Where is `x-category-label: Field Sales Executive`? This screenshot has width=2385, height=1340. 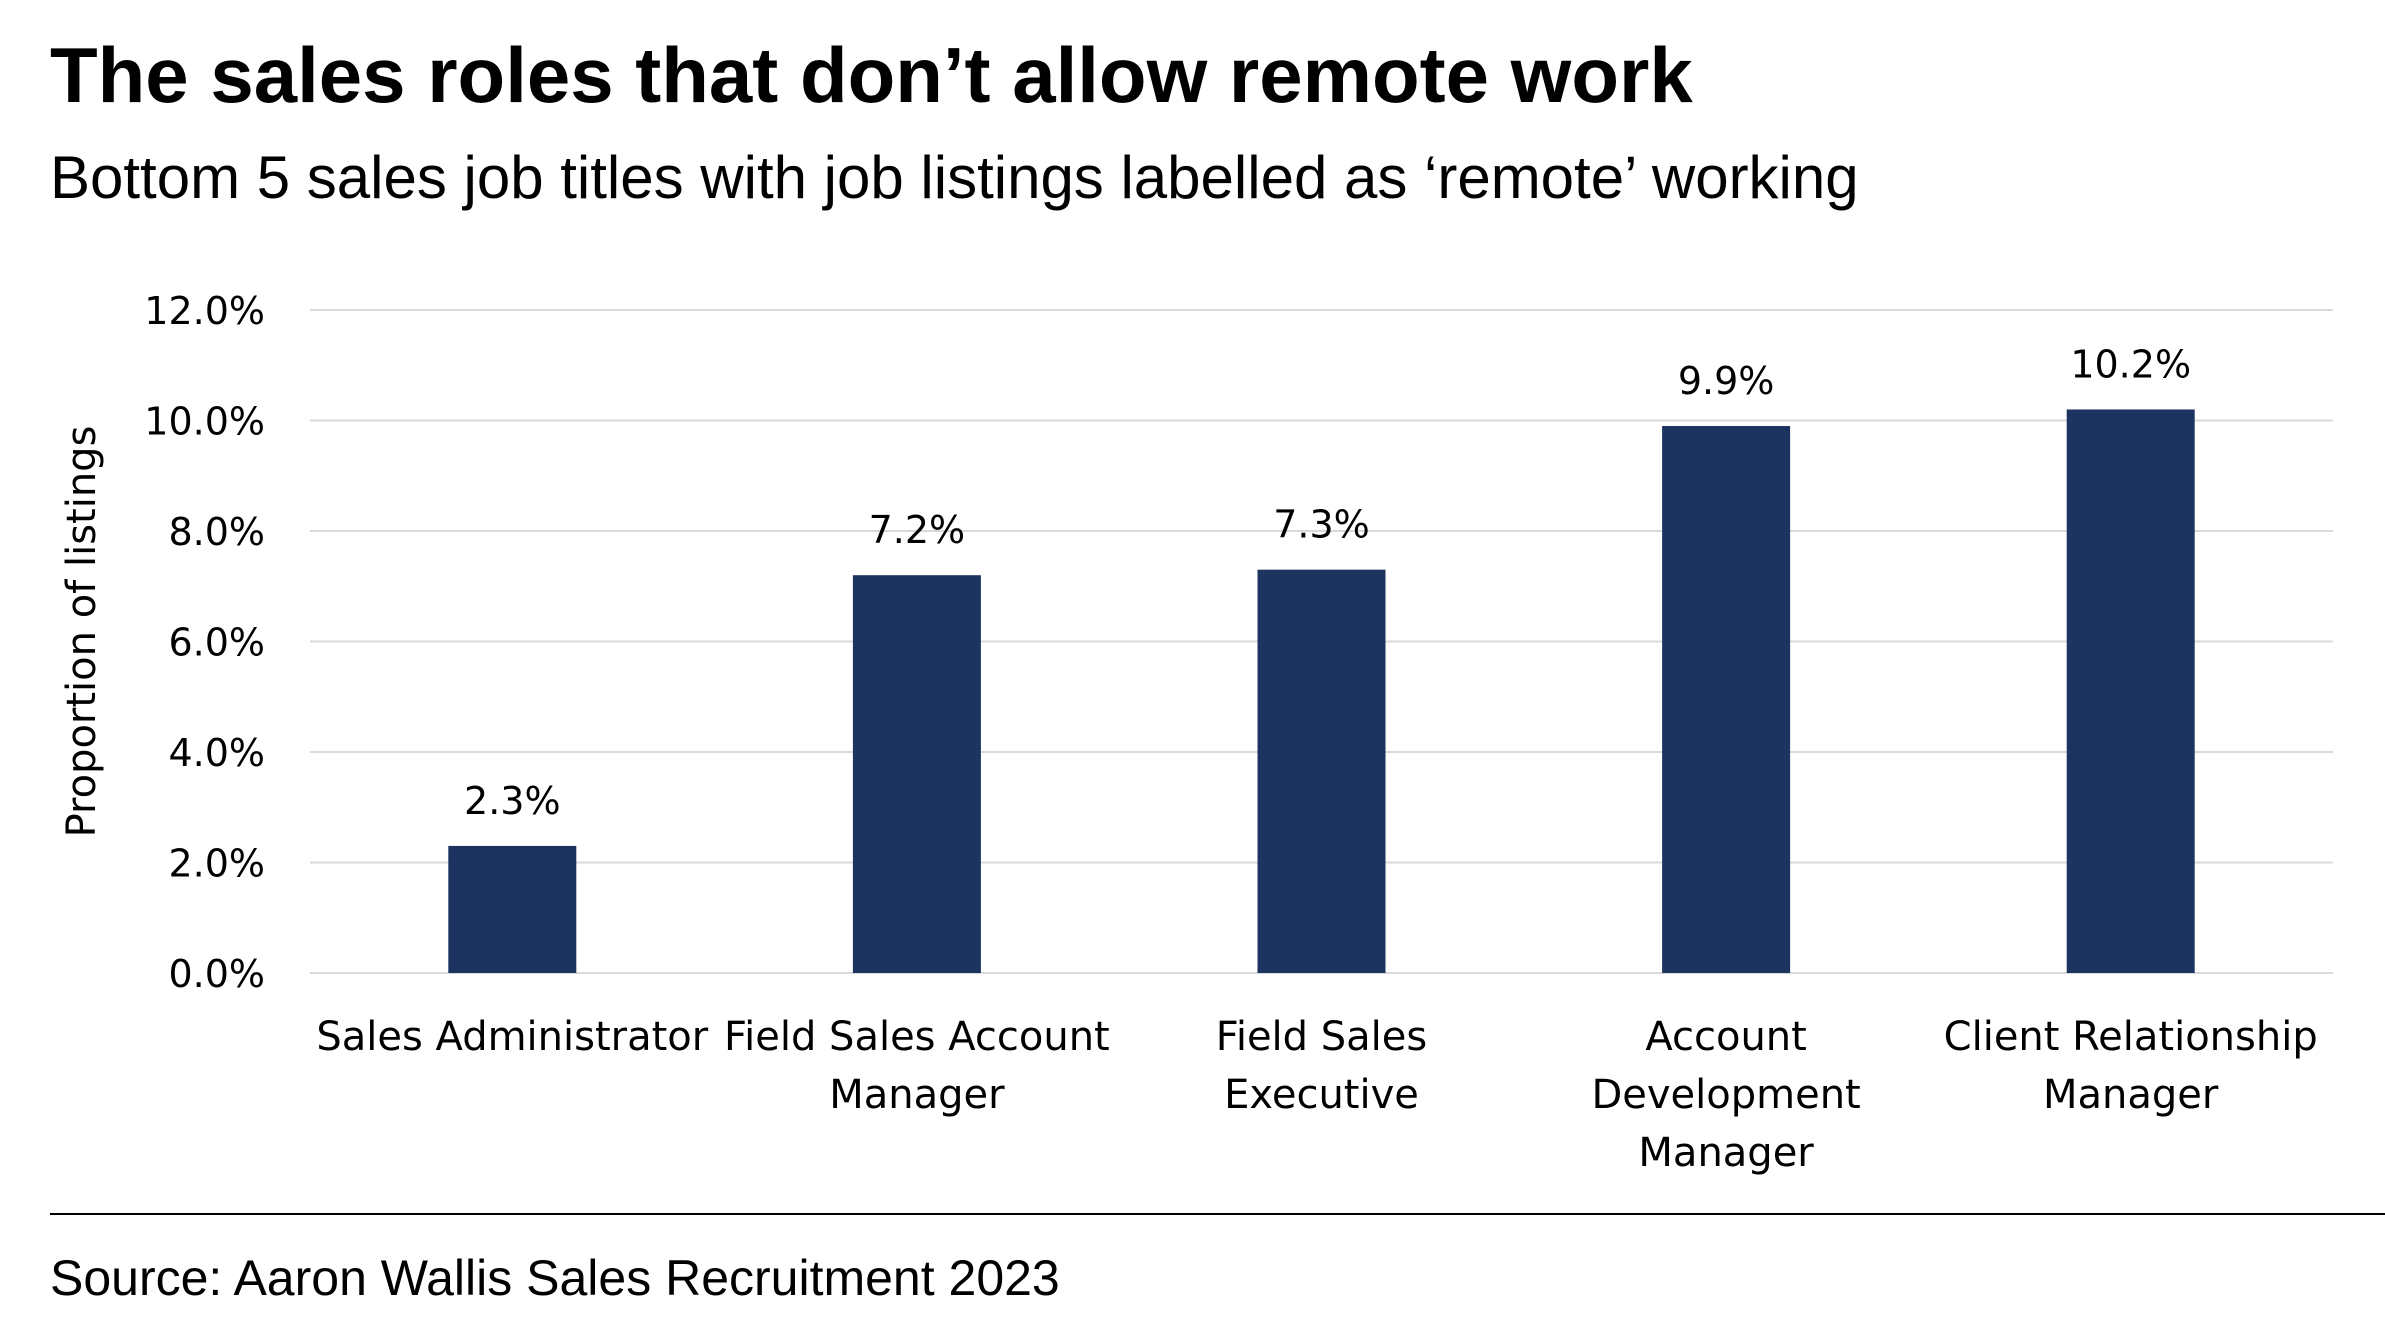 x-category-label: Field Sales Executive is located at coordinates (1321, 1066).